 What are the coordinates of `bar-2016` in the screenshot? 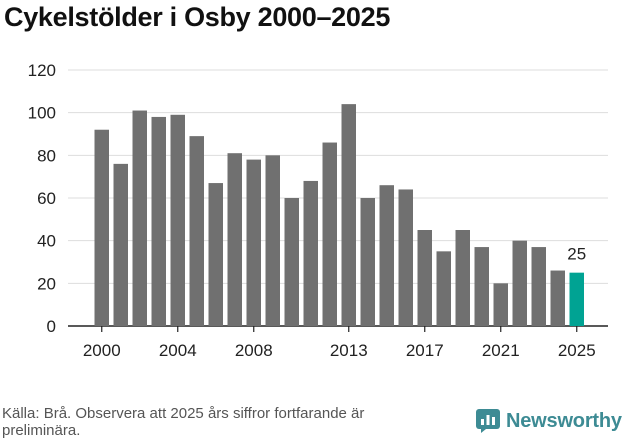 It's located at (406, 257).